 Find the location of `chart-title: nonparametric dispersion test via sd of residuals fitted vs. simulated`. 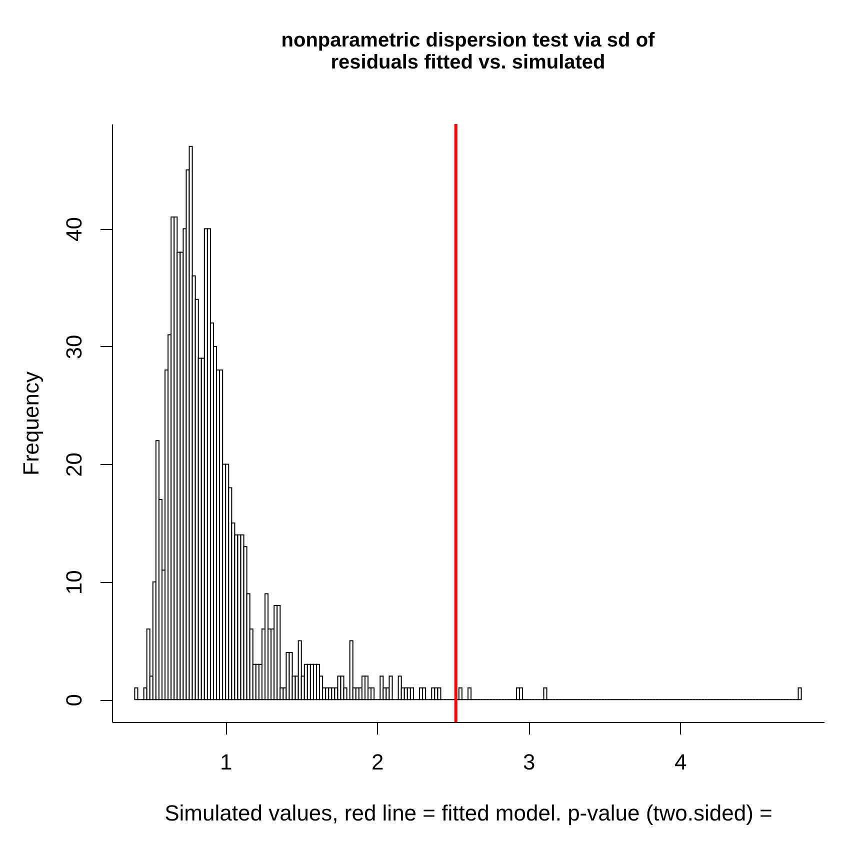

chart-title: nonparametric dispersion test via sd of residuals fitted vs. simulated is located at coordinates (468, 52).